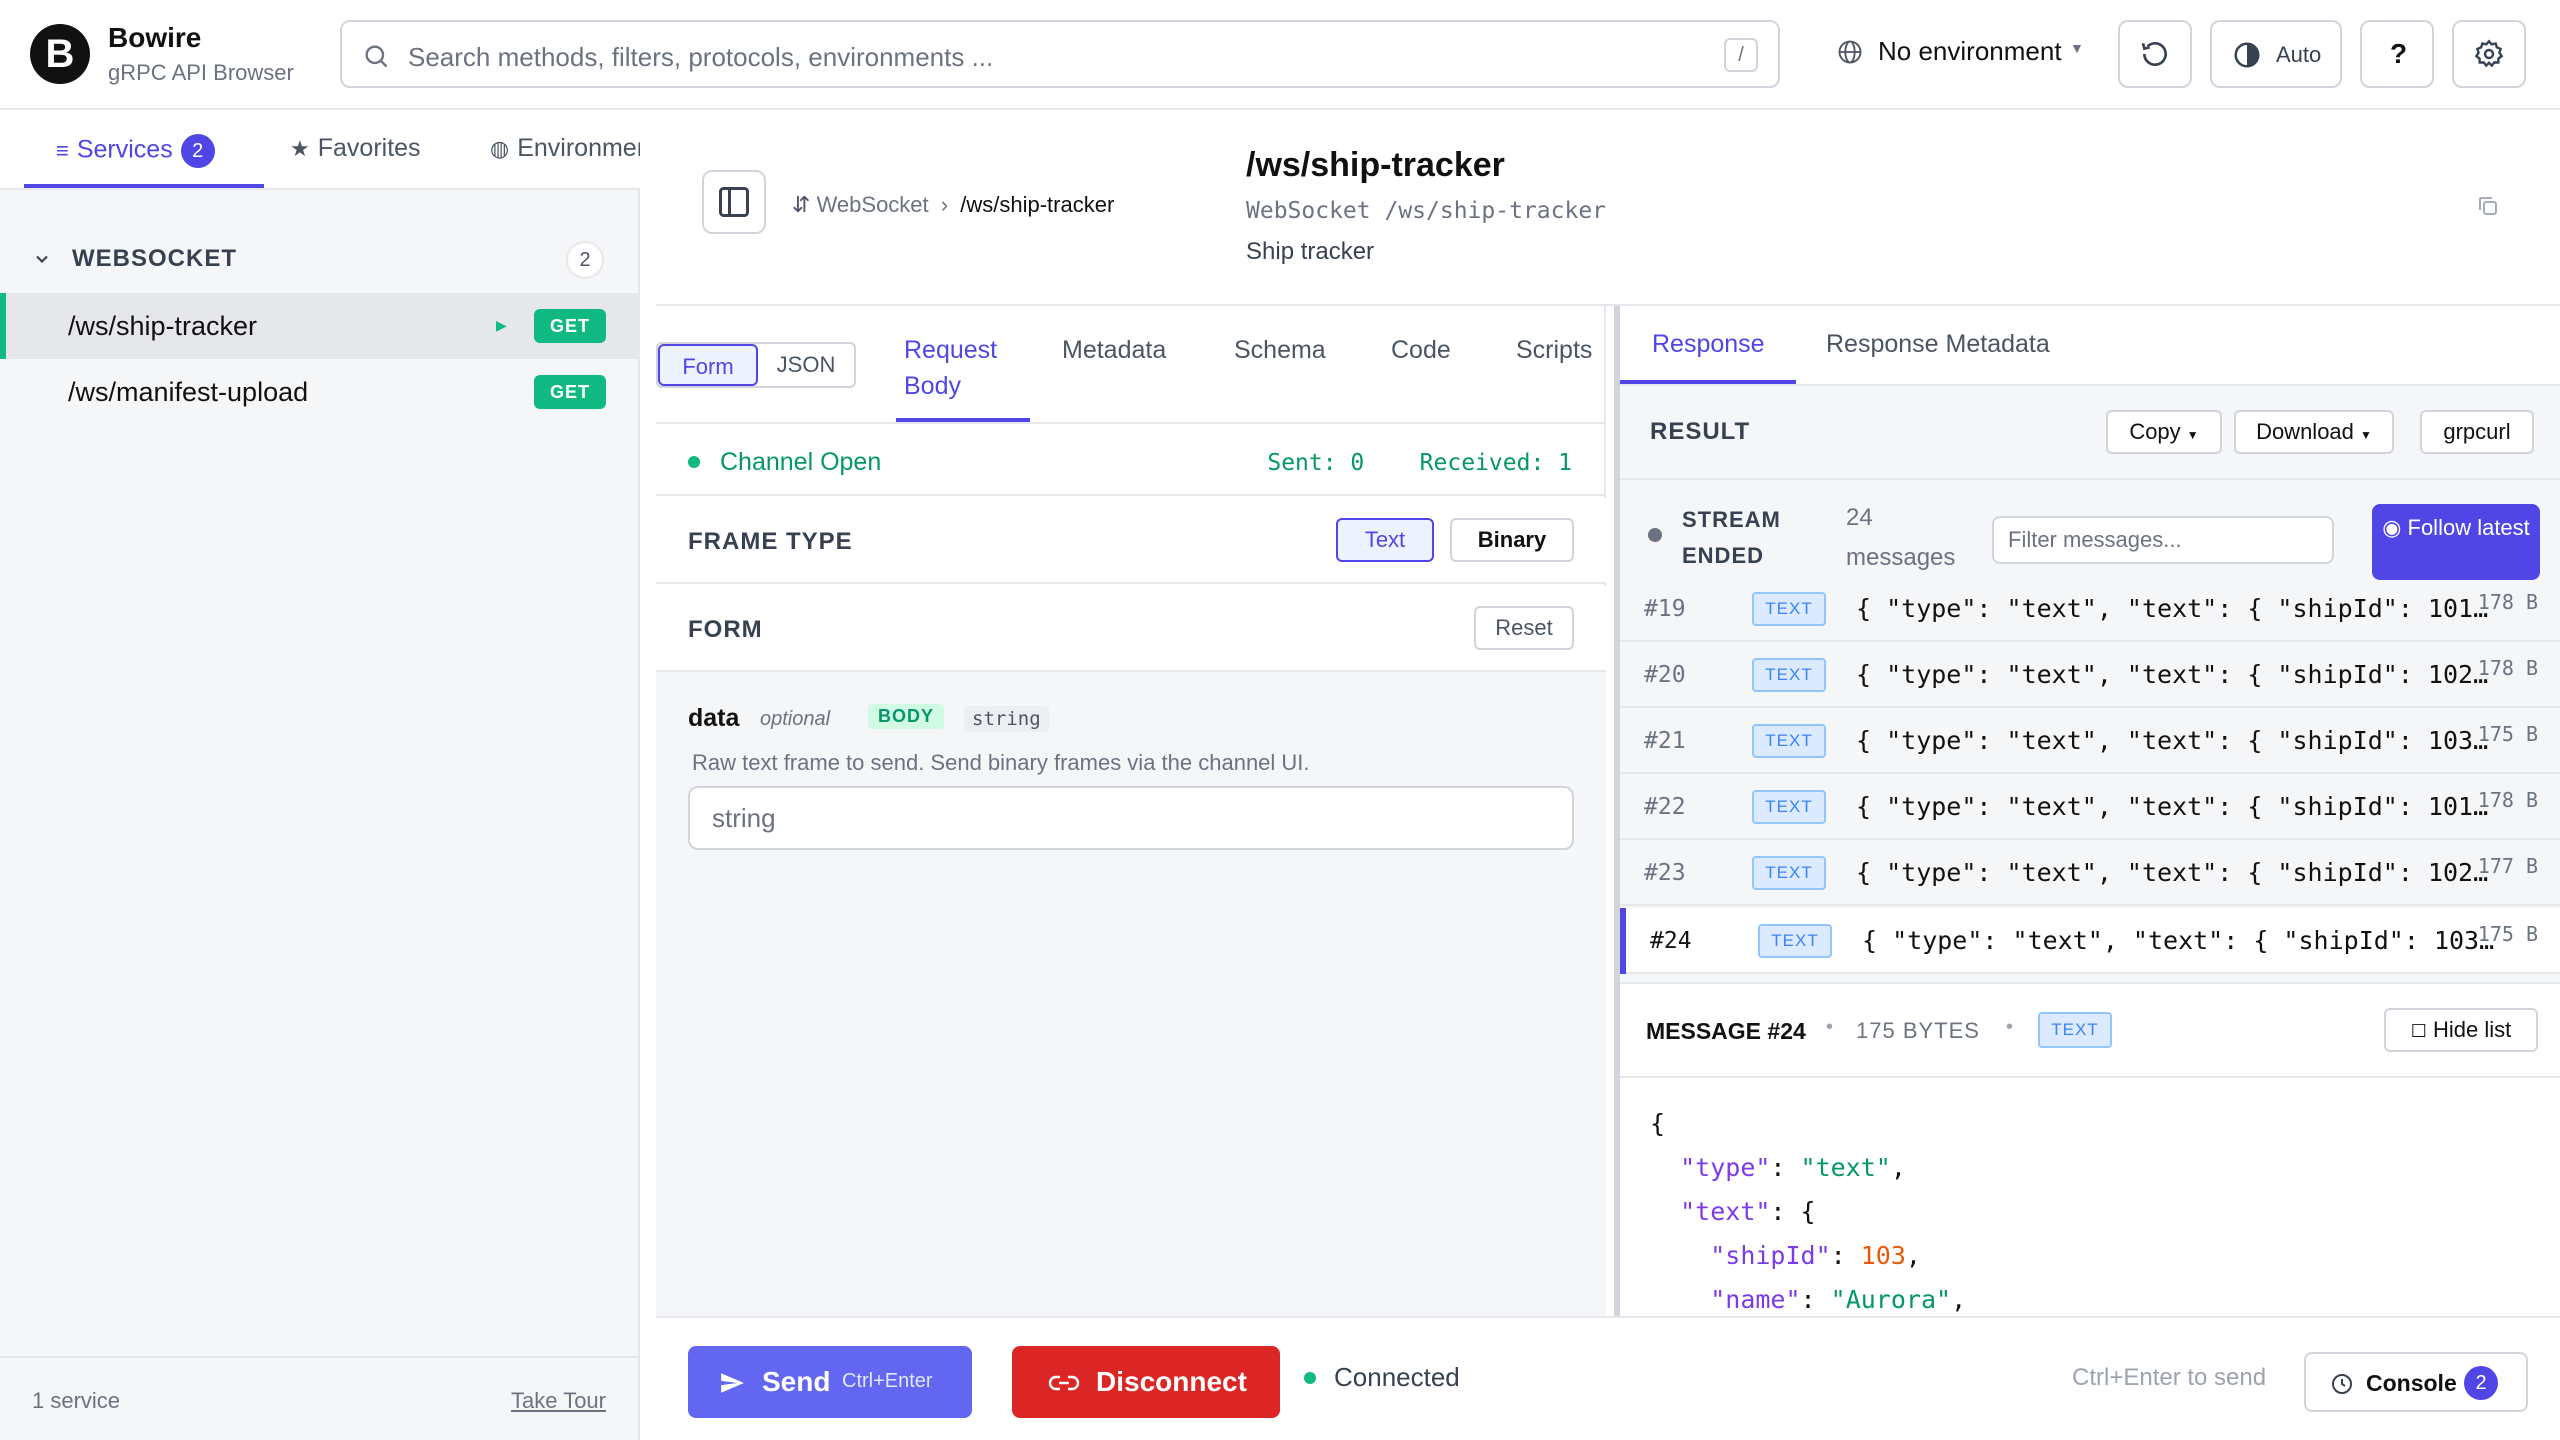 Image resolution: width=2560 pixels, height=1440 pixels. Describe the element at coordinates (2397, 54) in the screenshot. I see `help-button: ?` at that location.